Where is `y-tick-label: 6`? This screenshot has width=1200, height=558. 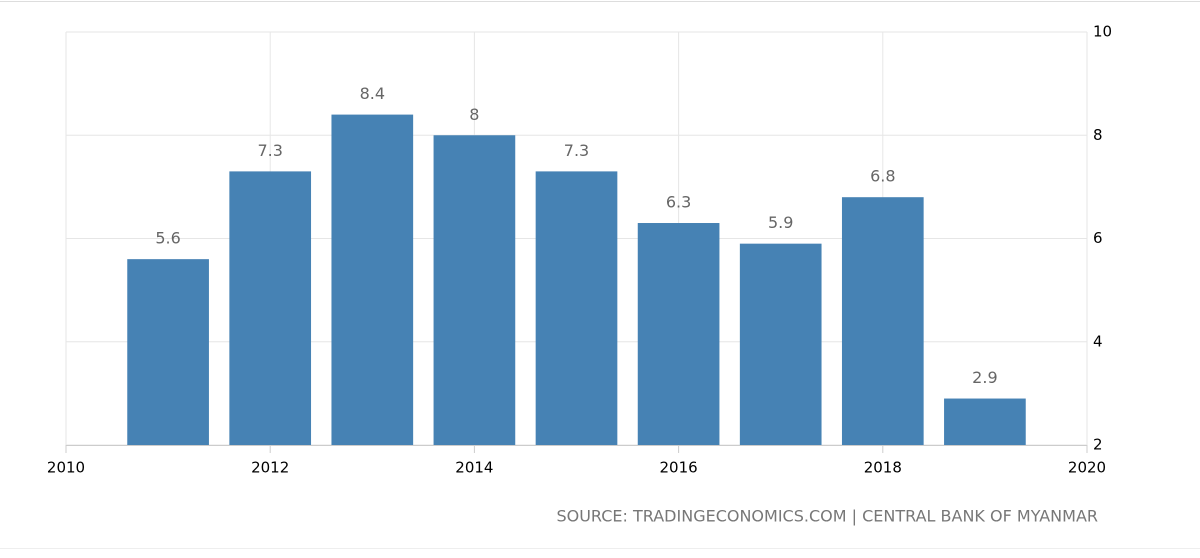 y-tick-label: 6 is located at coordinates (1098, 238).